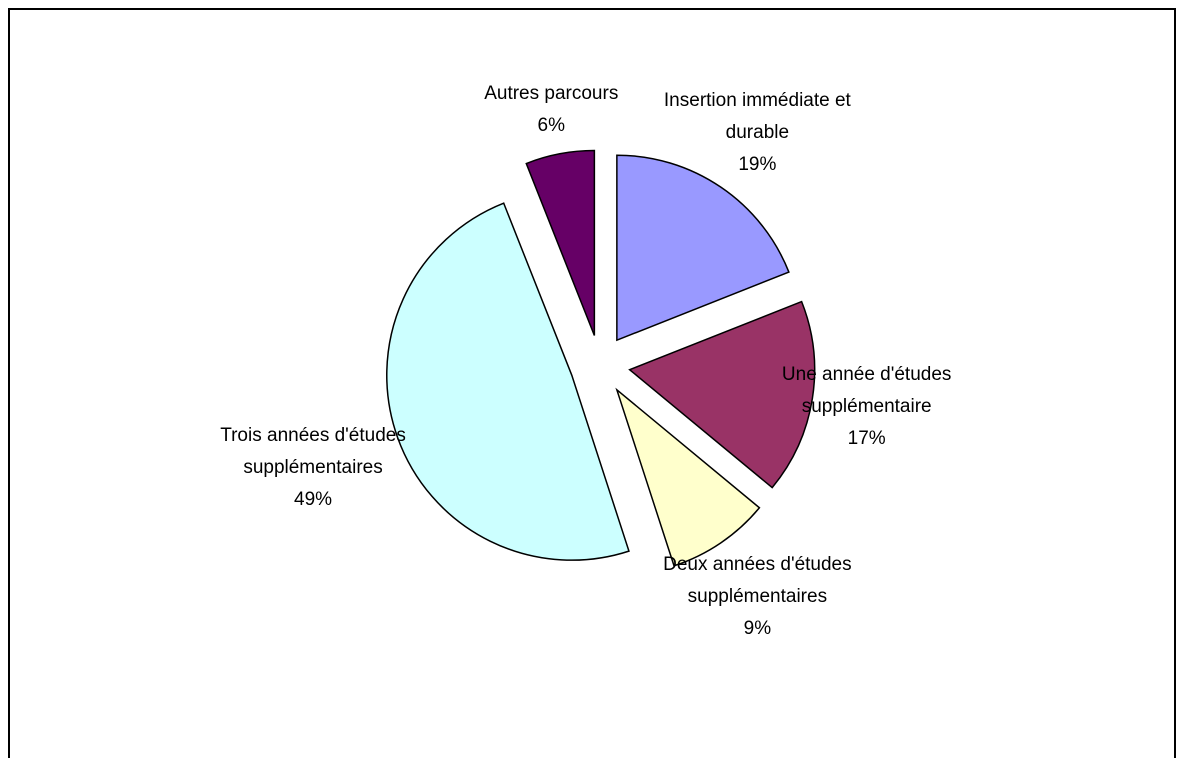 Image resolution: width=1185 pixels, height=758 pixels. What do you see at coordinates (551, 125) in the screenshot?
I see `value-label: 6%` at bounding box center [551, 125].